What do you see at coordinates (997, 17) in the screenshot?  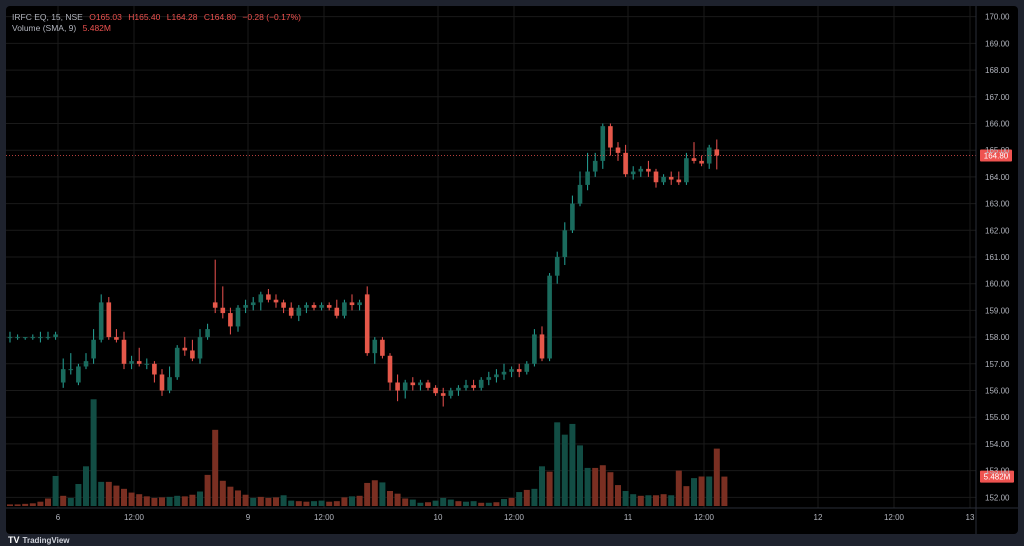 I see `price-tick-label: 170.00` at bounding box center [997, 17].